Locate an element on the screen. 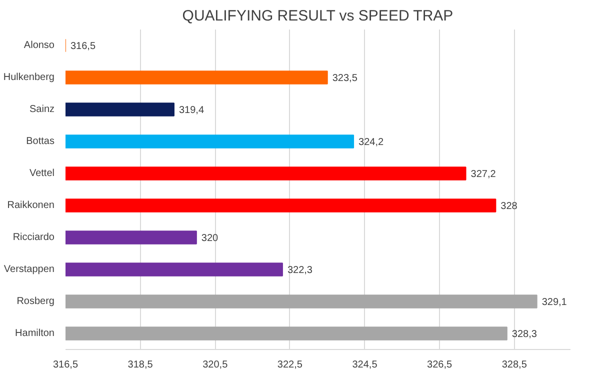 The width and height of the screenshot is (600, 370). x-tick-label: 328,5 is located at coordinates (515, 365).